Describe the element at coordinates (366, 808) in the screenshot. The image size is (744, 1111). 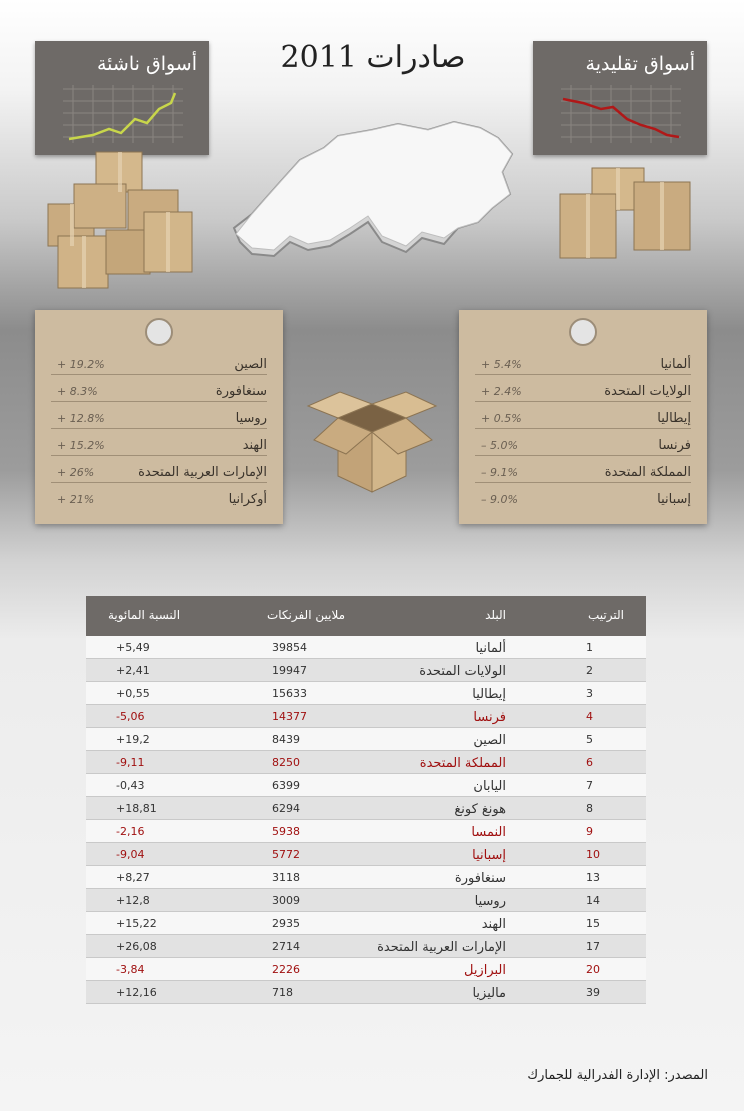
I see `table-row: 8 هونغ كونغ 6294 +18,81` at that location.